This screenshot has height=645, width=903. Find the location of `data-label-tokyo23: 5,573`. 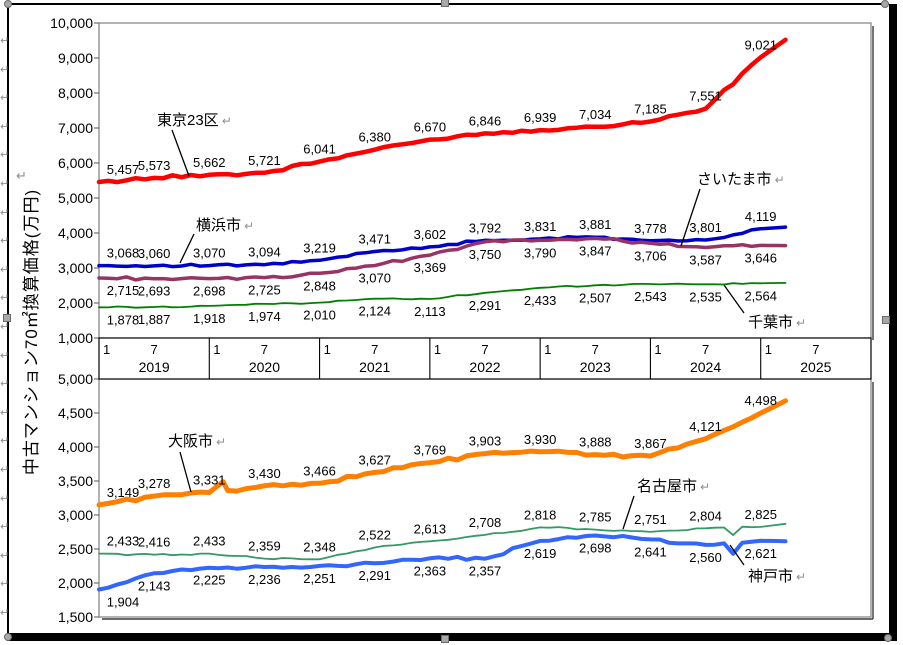

data-label-tokyo23: 5,573 is located at coordinates (154, 165).